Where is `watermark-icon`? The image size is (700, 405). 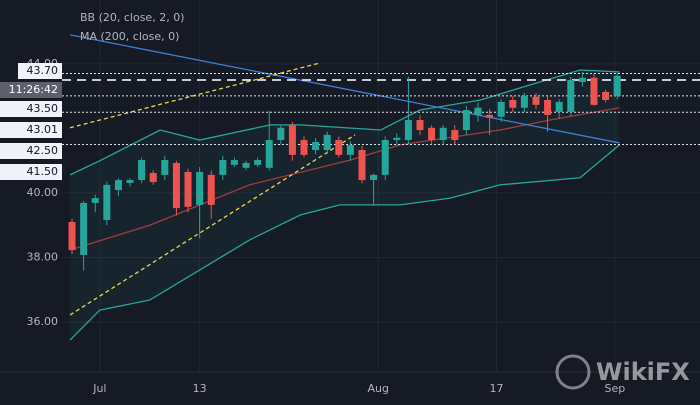 watermark-icon is located at coordinates (573, 372).